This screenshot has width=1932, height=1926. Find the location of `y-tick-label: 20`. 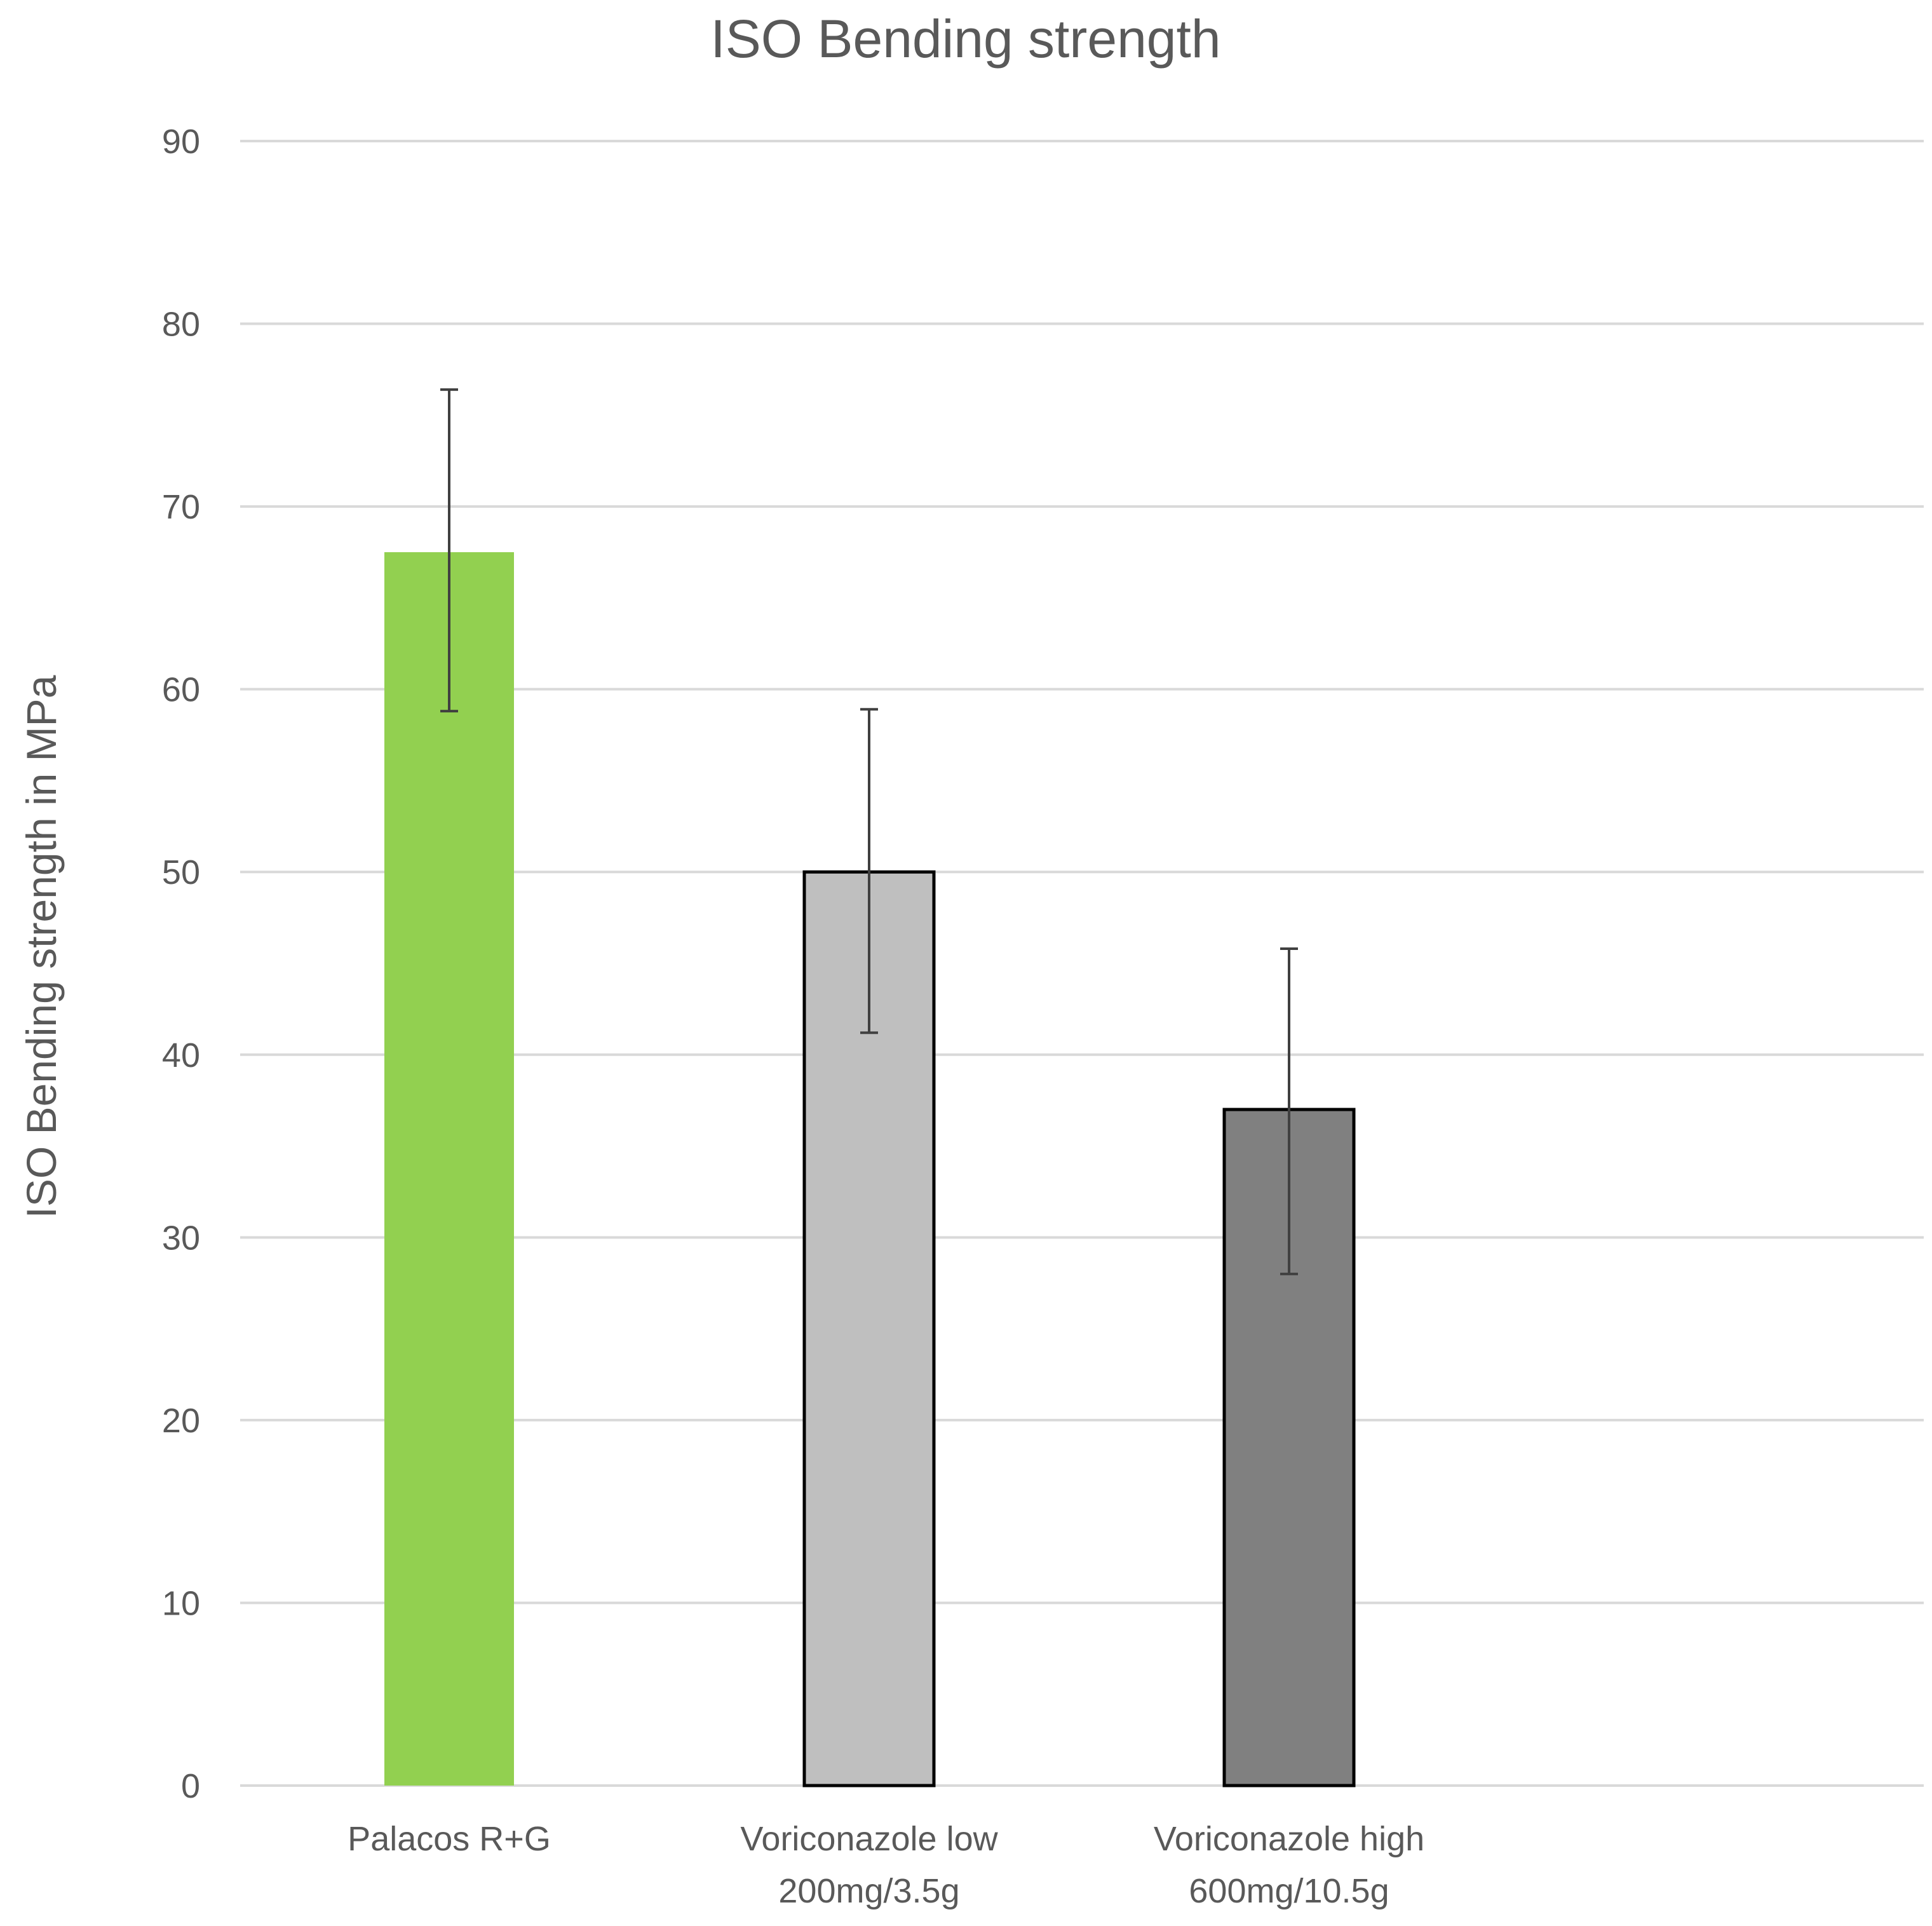

y-tick-label: 20 is located at coordinates (181, 1421).